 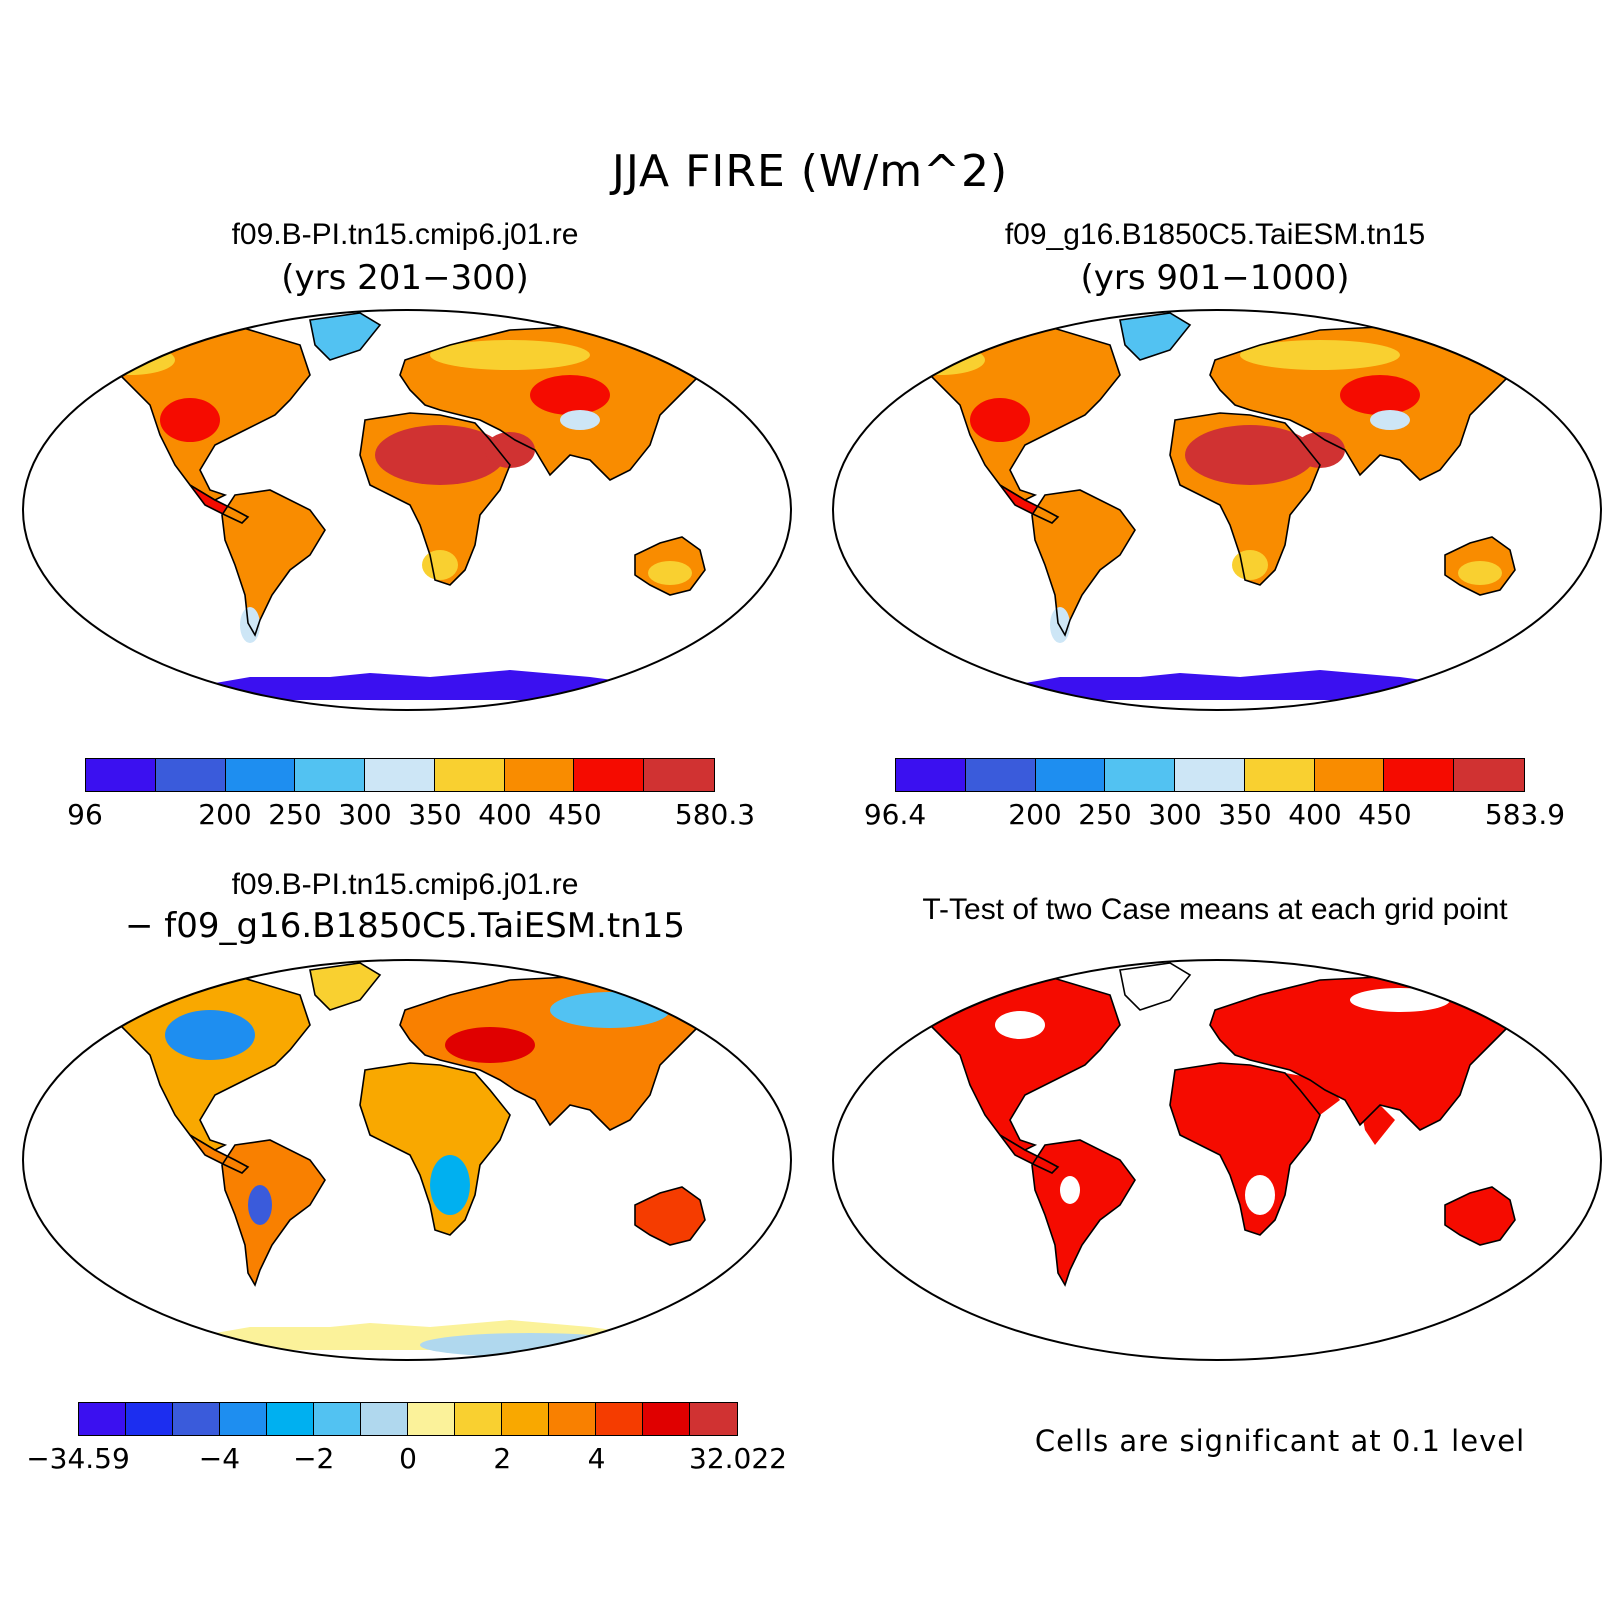 I want to click on arabia, so click(x=1312, y=1094).